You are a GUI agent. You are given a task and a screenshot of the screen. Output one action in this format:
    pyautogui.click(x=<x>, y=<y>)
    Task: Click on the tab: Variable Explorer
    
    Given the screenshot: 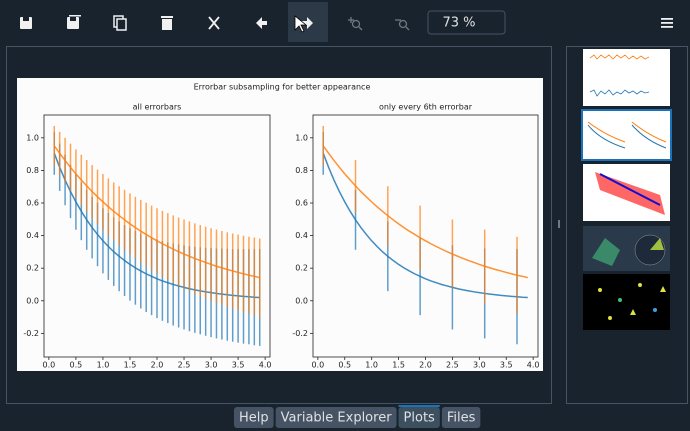 What is the action you would take?
    pyautogui.click(x=336, y=417)
    